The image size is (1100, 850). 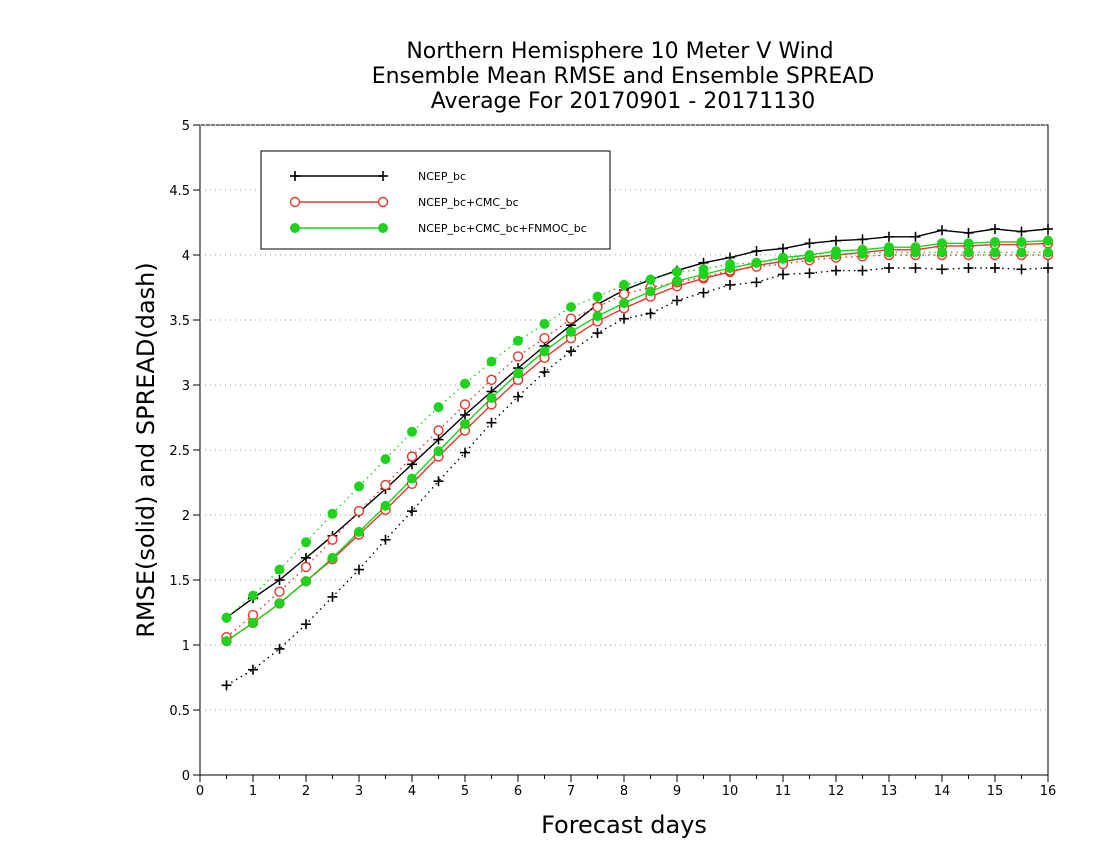 I want to click on legend-label: NCEP_bc, so click(x=442, y=176).